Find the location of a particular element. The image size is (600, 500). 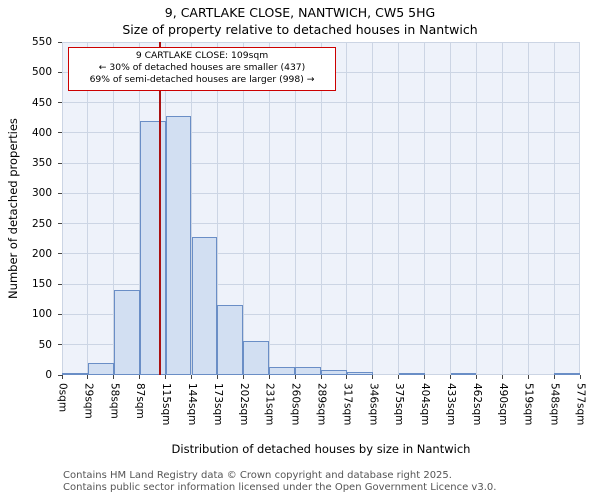

x-tick-label: 173sqm is located at coordinates (217, 404).